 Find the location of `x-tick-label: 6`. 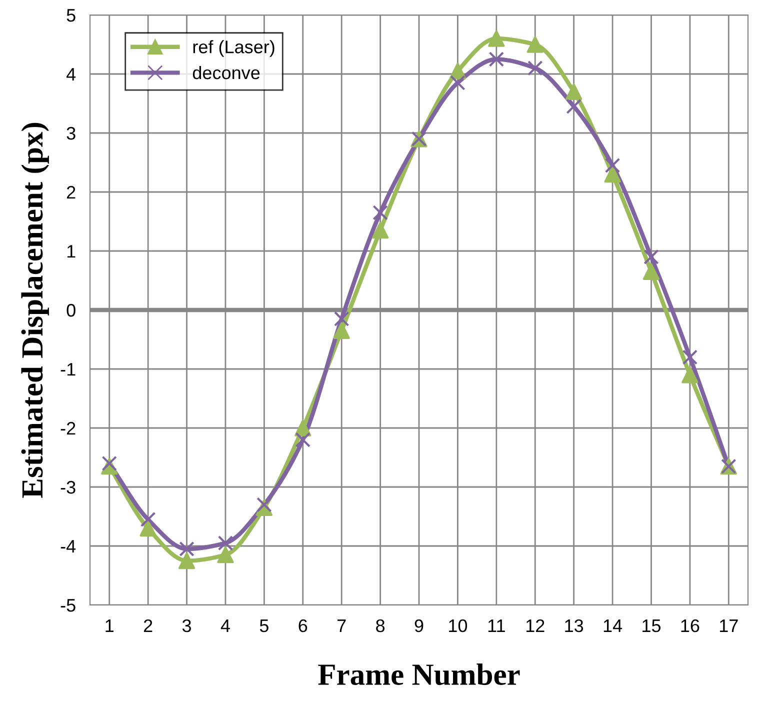

x-tick-label: 6 is located at coordinates (303, 625).